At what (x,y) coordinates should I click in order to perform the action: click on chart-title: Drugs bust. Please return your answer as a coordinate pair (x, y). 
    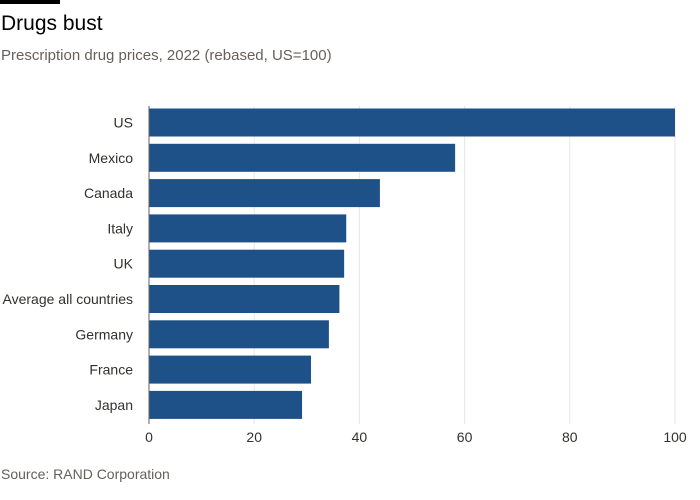
    Looking at the image, I should click on (52, 23).